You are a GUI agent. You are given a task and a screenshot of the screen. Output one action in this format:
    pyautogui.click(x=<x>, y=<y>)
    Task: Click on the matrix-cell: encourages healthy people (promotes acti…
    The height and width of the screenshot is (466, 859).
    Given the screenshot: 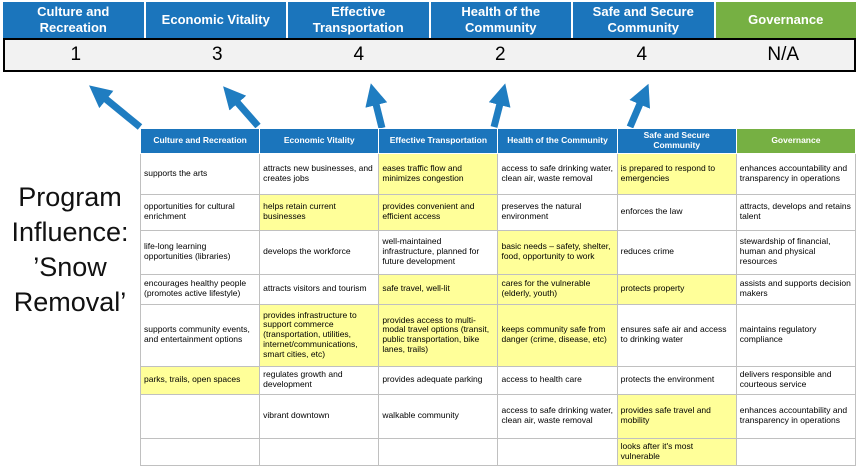 What is the action you would take?
    pyautogui.click(x=200, y=289)
    